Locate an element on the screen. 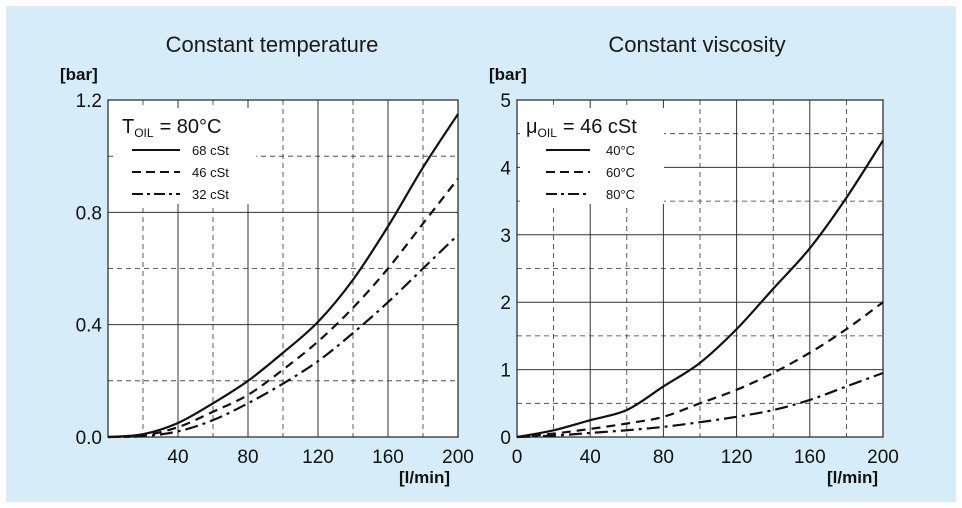 This screenshot has width=962, height=508. legend-item-label: 80°C is located at coordinates (620, 194).